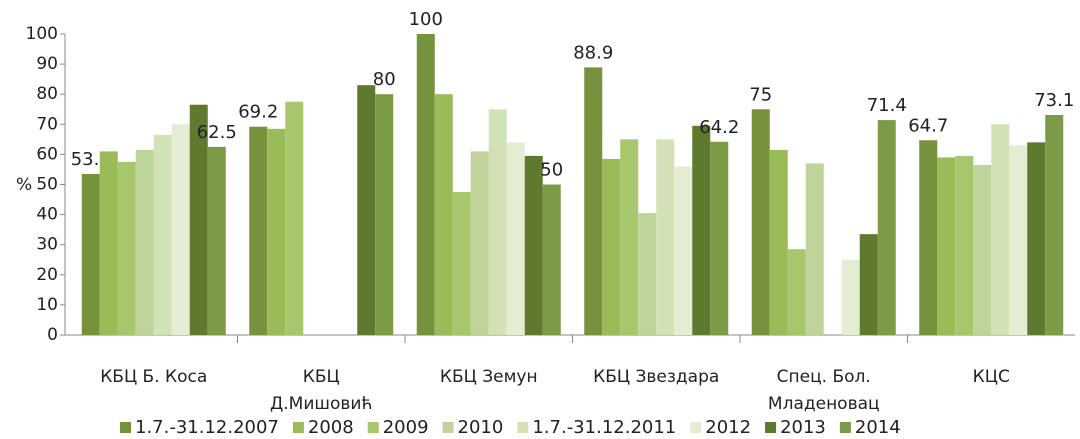 This screenshot has width=1080, height=439. I want to click on legend-label: 1.7.-31.12.2011, so click(604, 427).